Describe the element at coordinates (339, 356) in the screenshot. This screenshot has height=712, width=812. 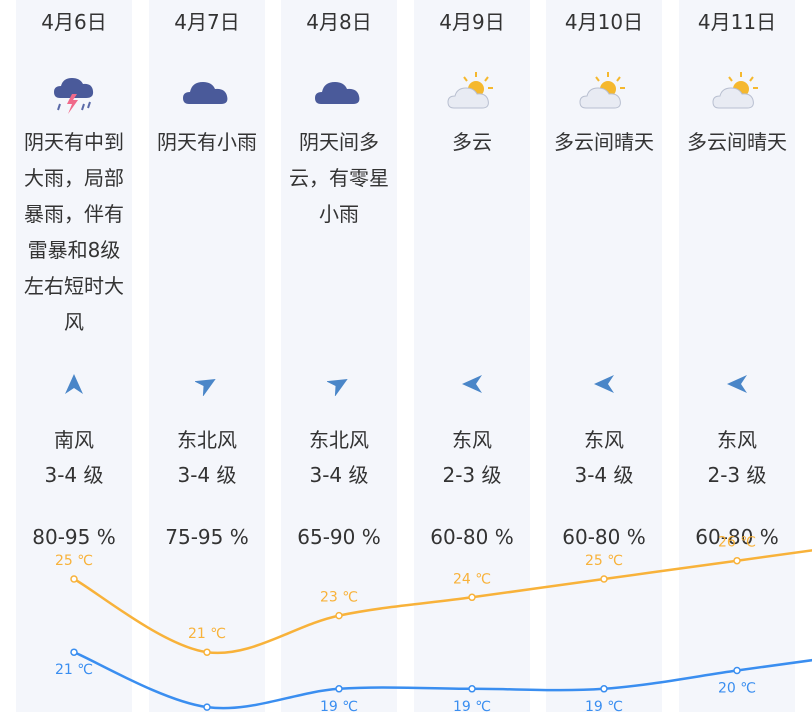
I see `day-column: 4月8日 阴天间多 云，有零星 小雨 东北风 3-4 级 65-90 %` at that location.